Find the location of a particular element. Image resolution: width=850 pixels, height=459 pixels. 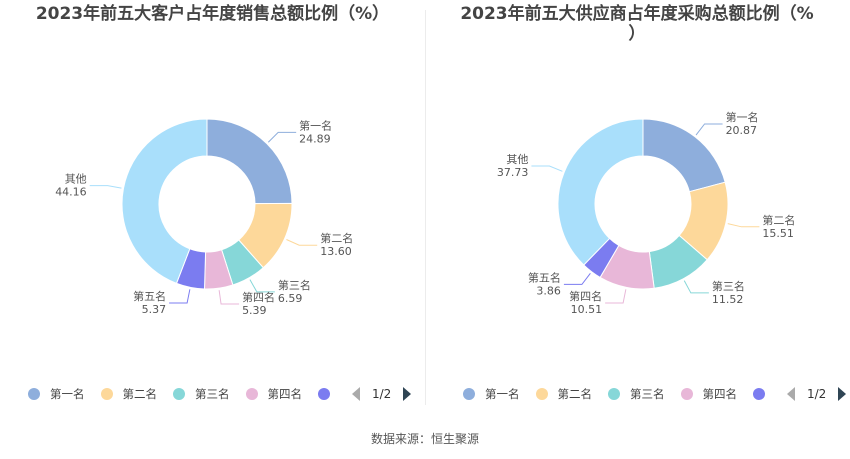

slice-value-label: 44.16 is located at coordinates (71, 192).